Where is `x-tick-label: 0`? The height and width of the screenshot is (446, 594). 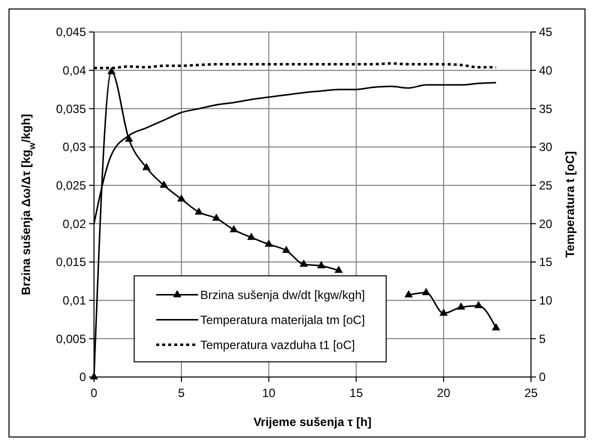
x-tick-label: 0 is located at coordinates (94, 393).